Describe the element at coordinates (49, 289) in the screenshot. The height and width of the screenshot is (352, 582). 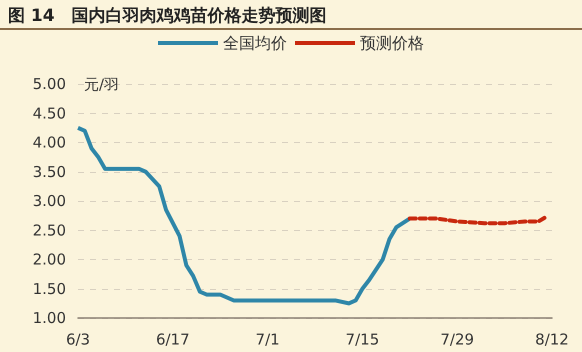
I see `y-tick-label: 1.50` at that location.